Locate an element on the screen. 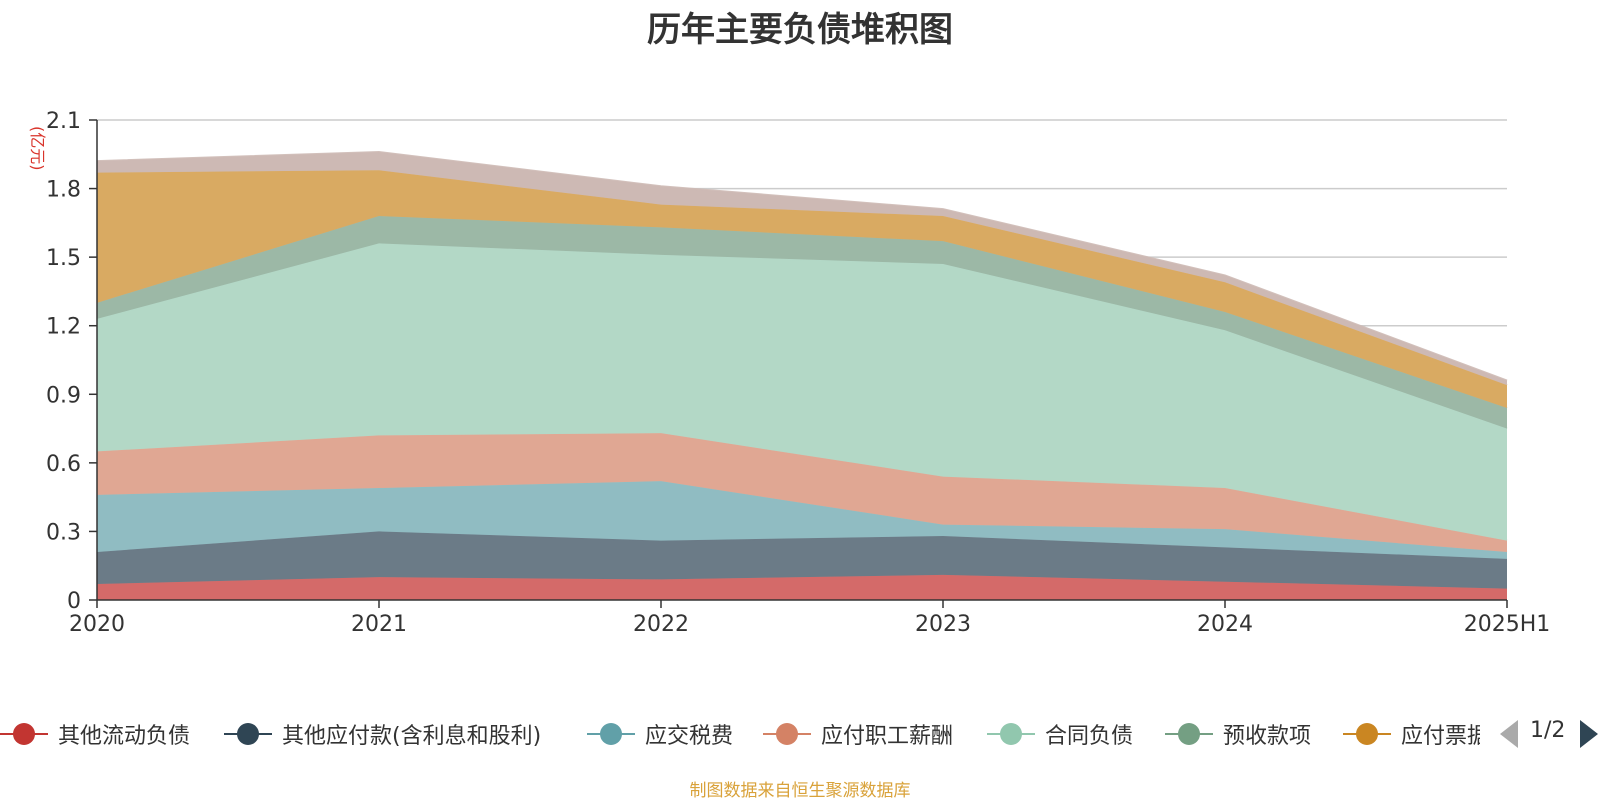 This screenshot has height=801, width=1600. legend-label: 其他应付款(含利息和股利) is located at coordinates (412, 736).